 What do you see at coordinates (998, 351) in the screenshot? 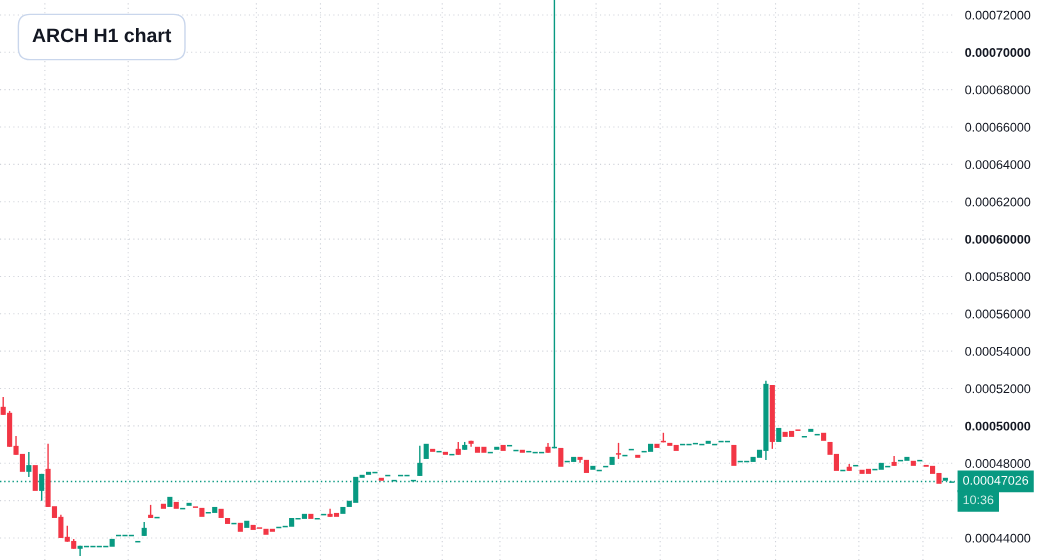
I see `y-tick-label: 0.00054000` at bounding box center [998, 351].